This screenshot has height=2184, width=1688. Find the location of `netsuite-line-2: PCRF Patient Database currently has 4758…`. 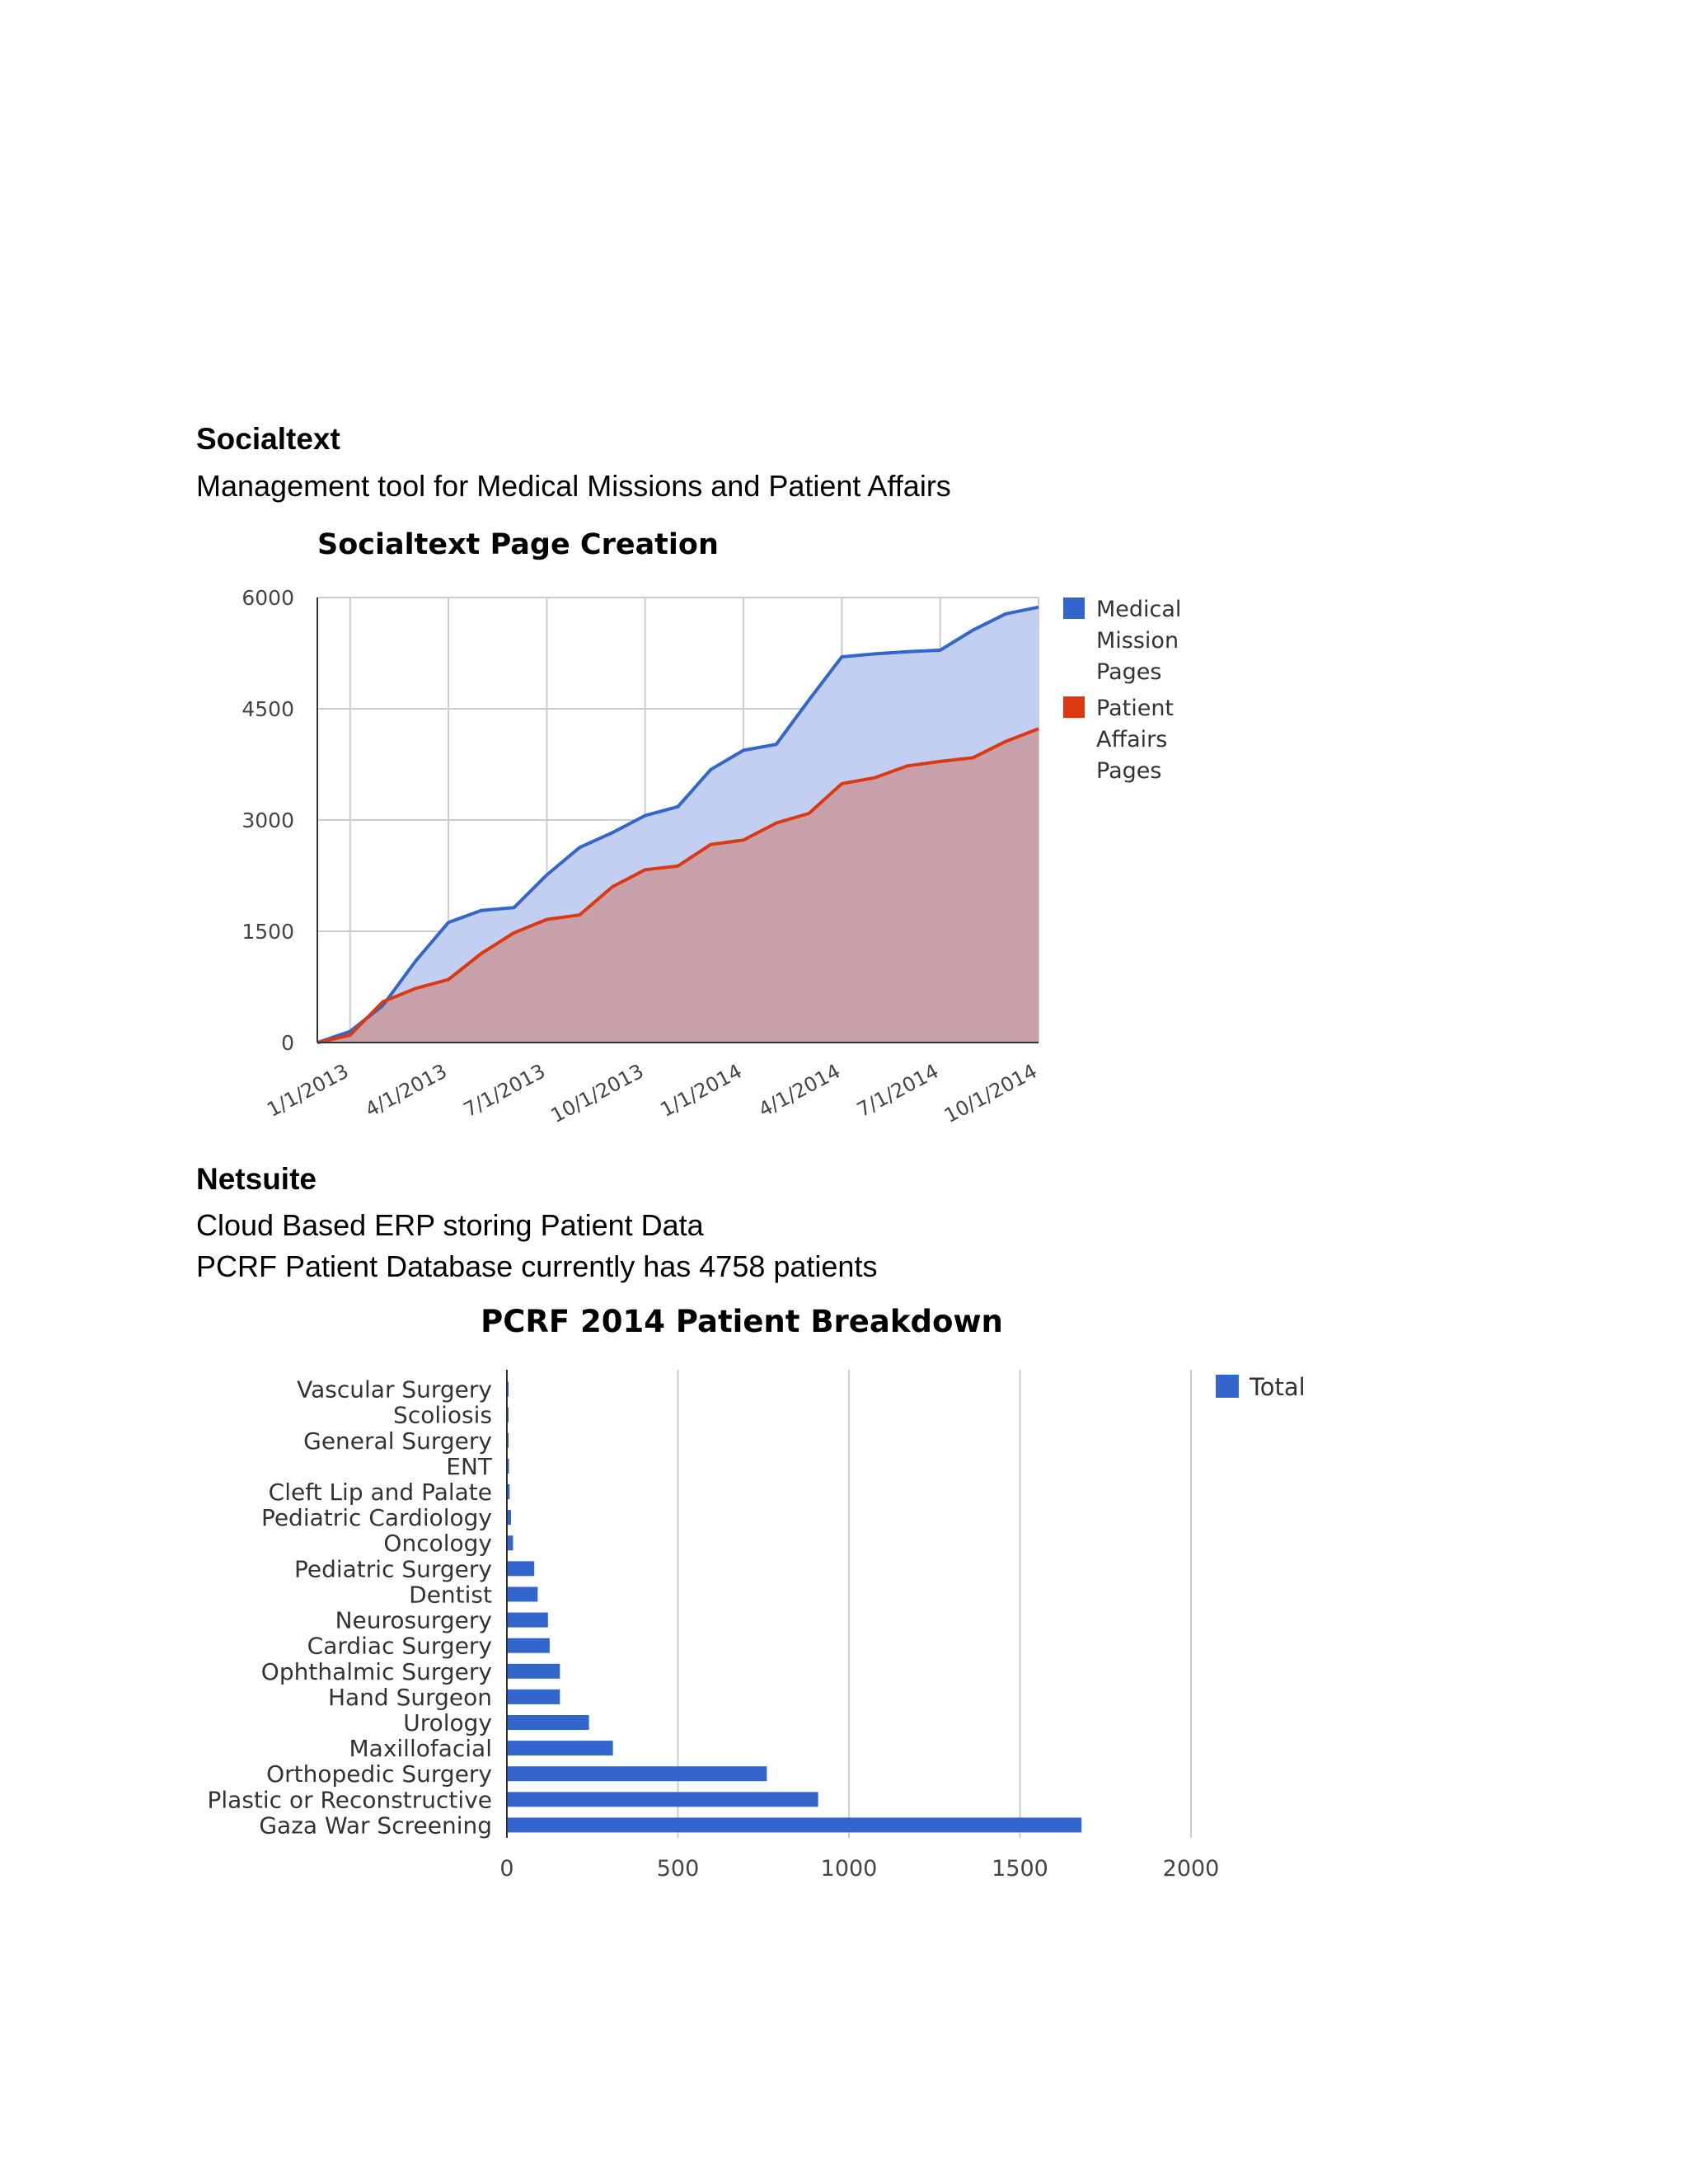

netsuite-line-2: PCRF Patient Database currently has 4758… is located at coordinates (537, 1266).